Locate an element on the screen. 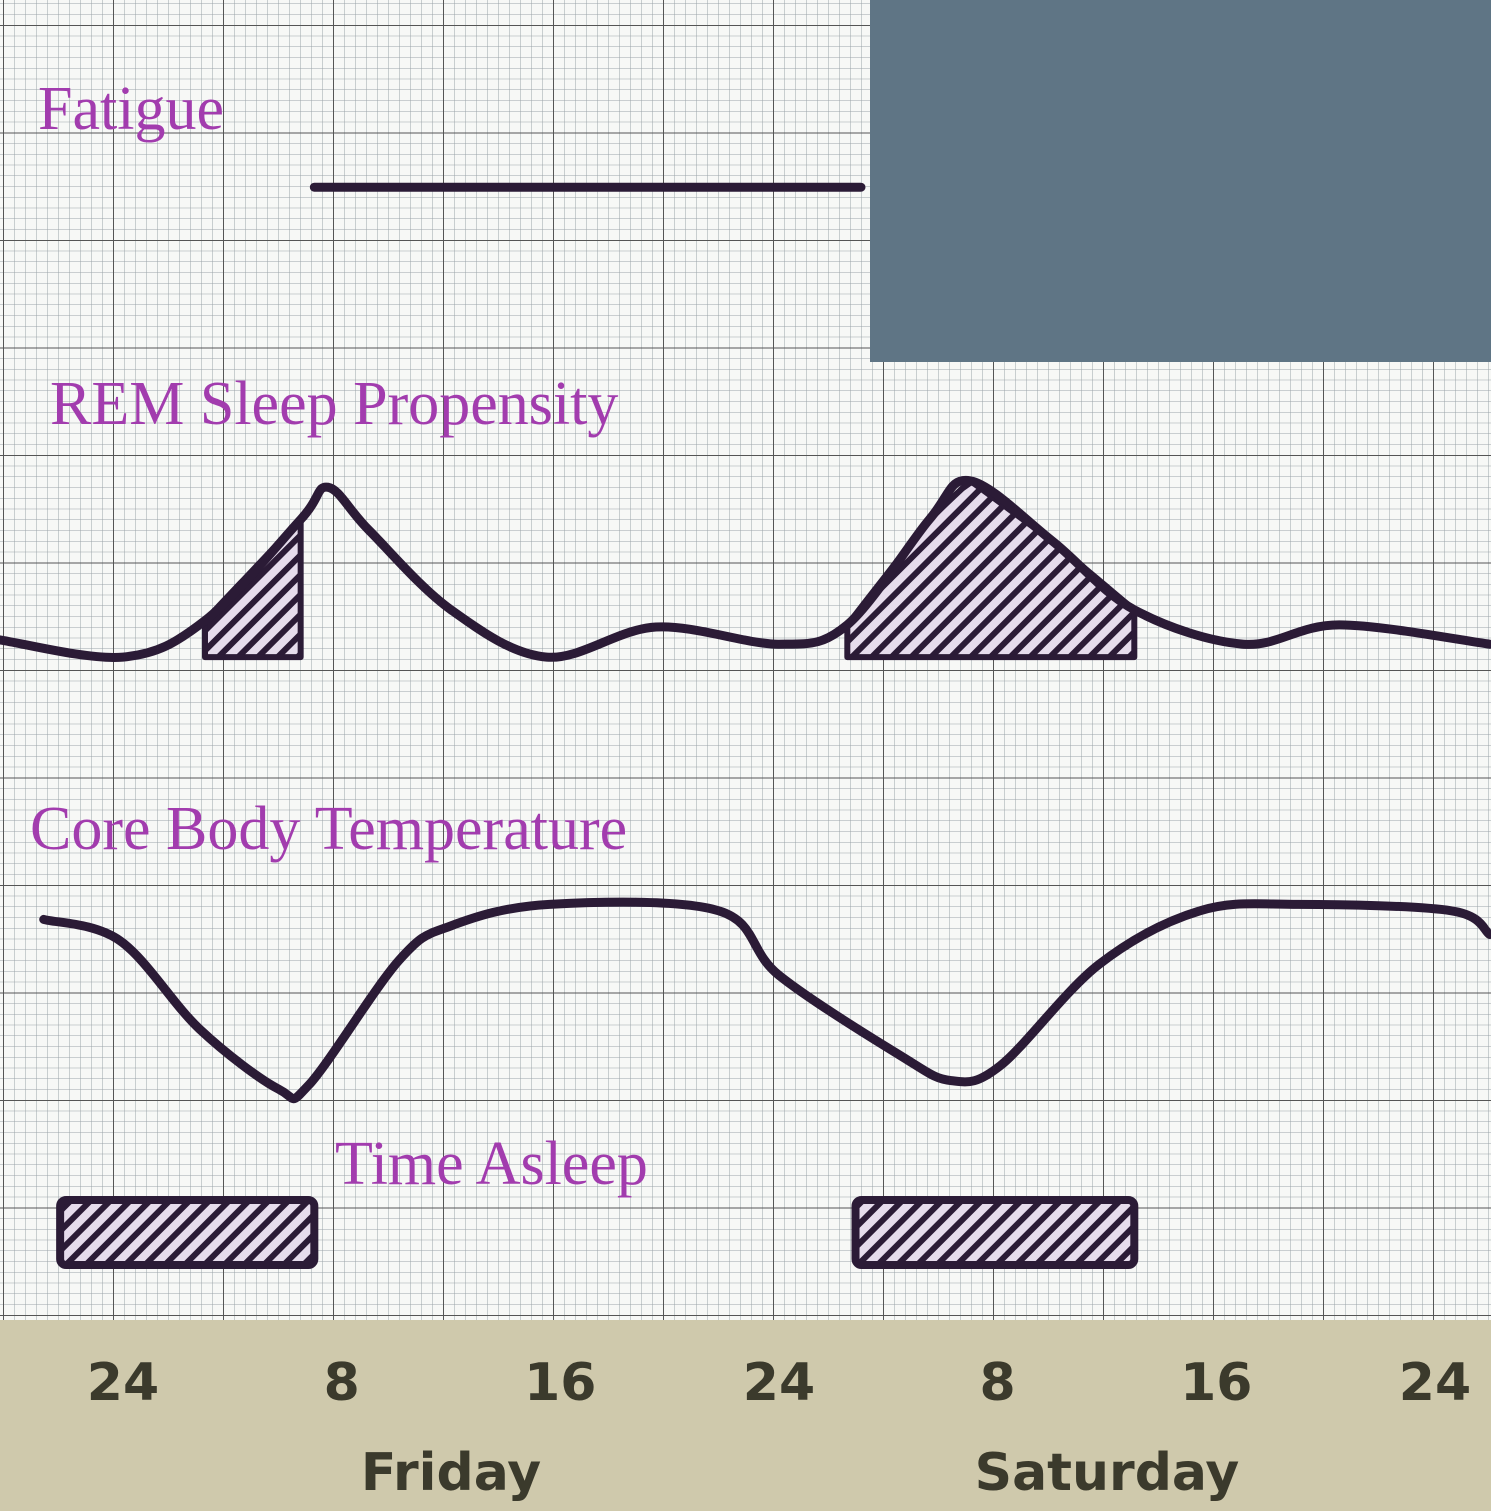 The image size is (1491, 1511). day-label: Friday is located at coordinates (451, 1473).